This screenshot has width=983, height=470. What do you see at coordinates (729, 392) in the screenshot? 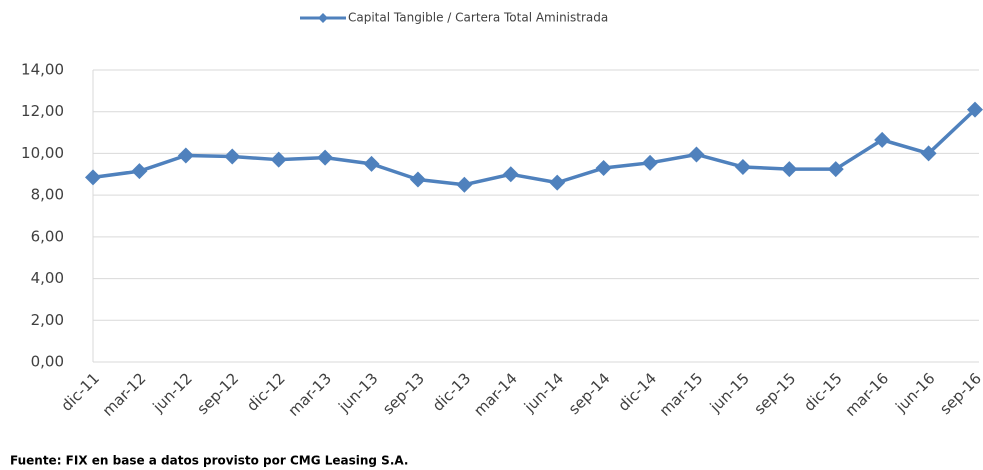
I see `x-tick-label: jun-15` at bounding box center [729, 392].